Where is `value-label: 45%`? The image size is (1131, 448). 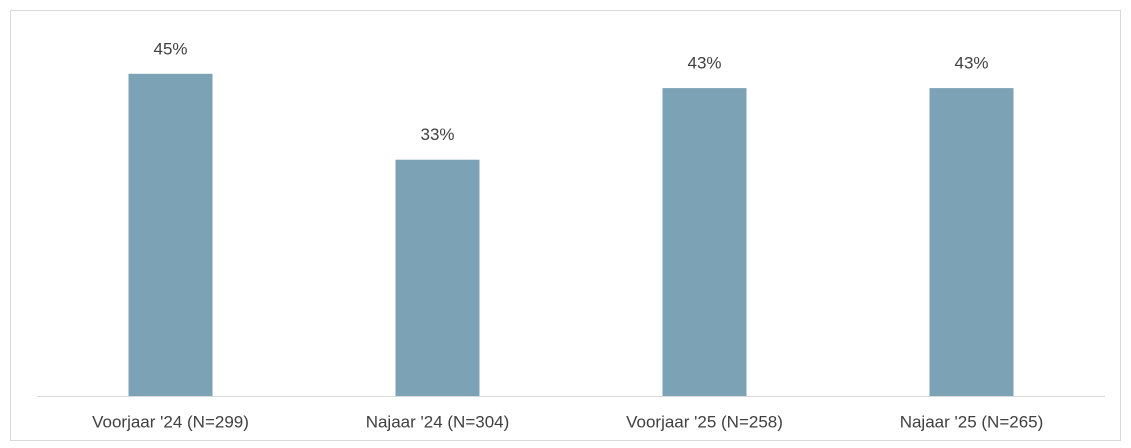 value-label: 45% is located at coordinates (170, 48).